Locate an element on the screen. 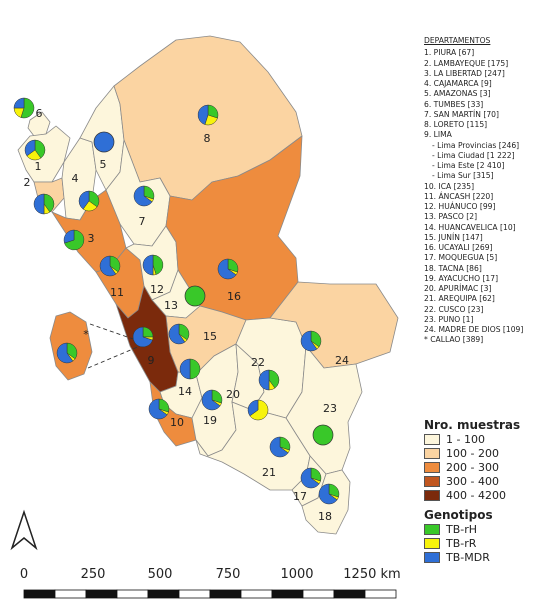  sample-count-label: 200 - 300 is located at coordinates (472, 467).